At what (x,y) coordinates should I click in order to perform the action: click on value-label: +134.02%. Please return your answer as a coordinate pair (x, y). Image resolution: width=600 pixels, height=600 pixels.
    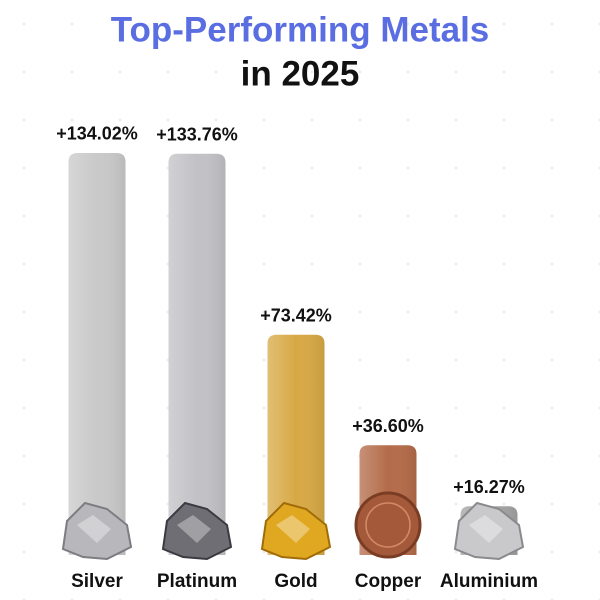
    Looking at the image, I should click on (97, 134).